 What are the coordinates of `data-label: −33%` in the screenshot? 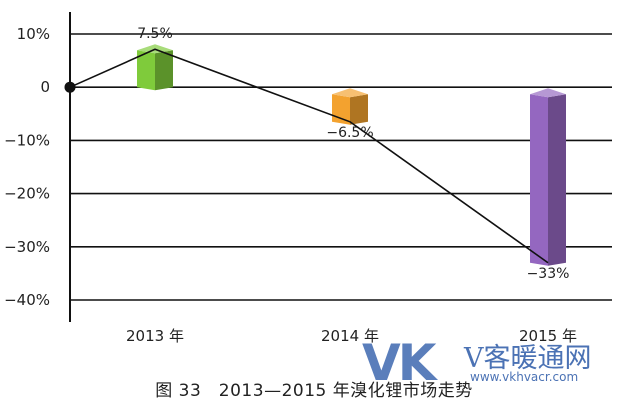 It's located at (548, 274).